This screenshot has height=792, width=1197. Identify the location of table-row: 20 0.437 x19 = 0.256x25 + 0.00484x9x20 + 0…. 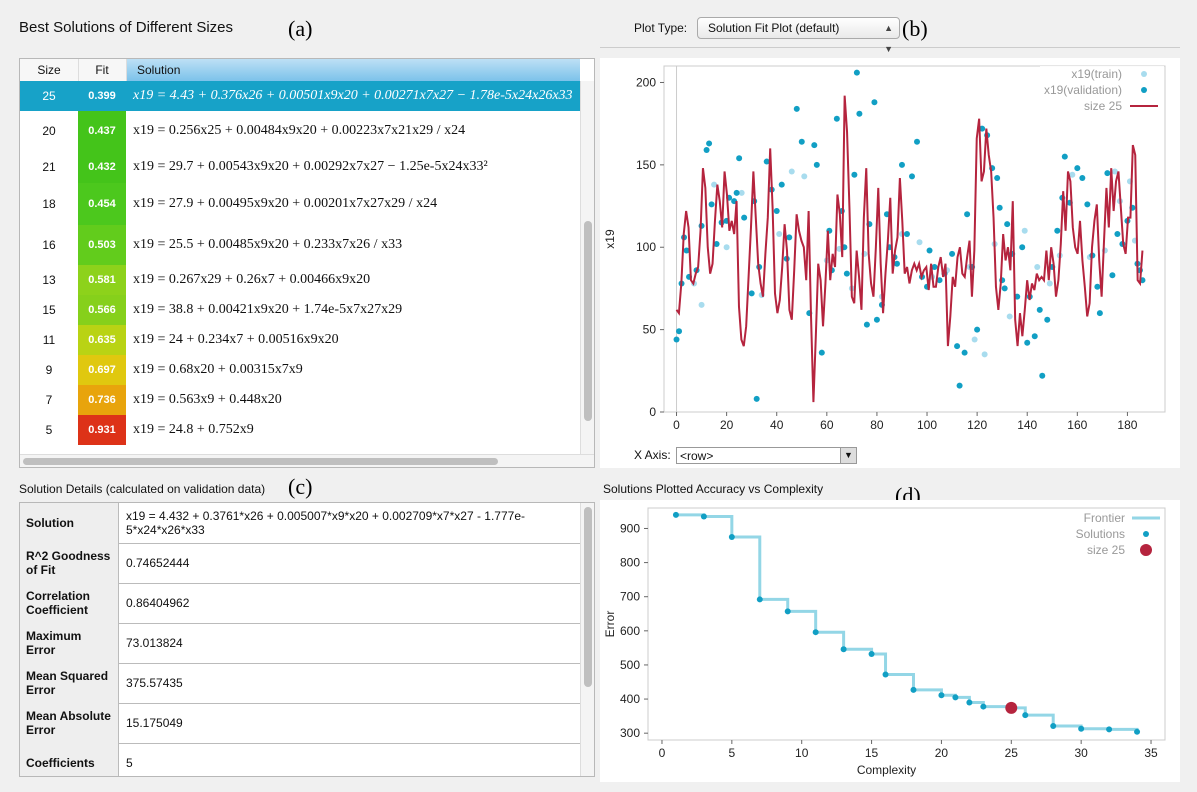
(300, 131).